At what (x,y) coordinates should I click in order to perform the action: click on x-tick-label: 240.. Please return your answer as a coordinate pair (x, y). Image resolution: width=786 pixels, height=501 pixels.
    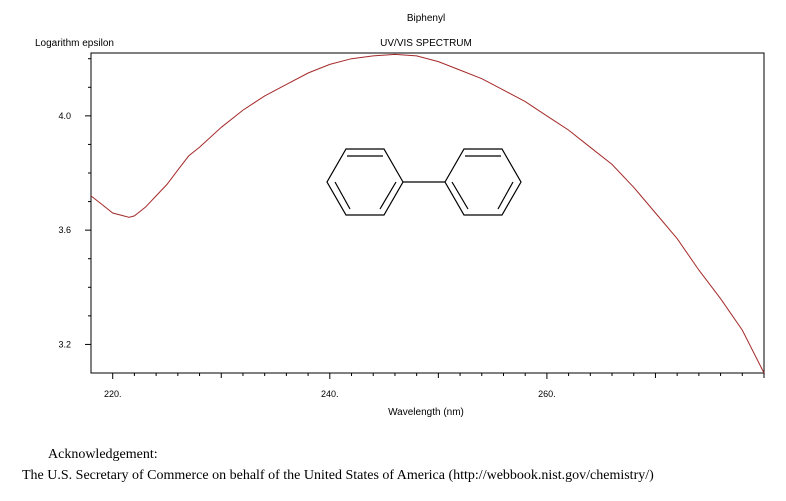
    Looking at the image, I should click on (330, 394).